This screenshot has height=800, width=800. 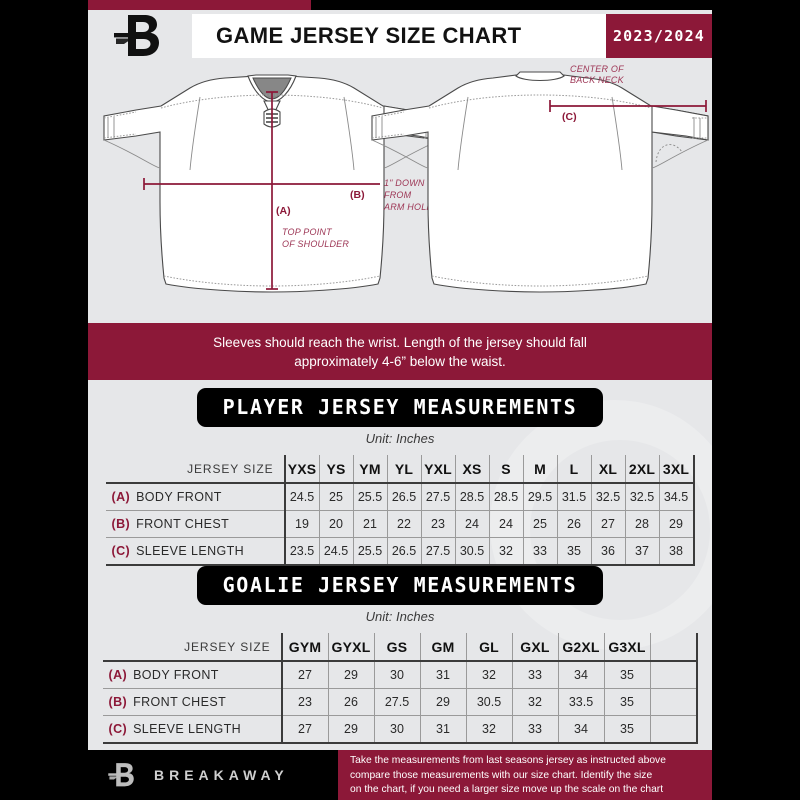 I want to click on size-header-G2XL: G2XL, so click(x=580, y=647).